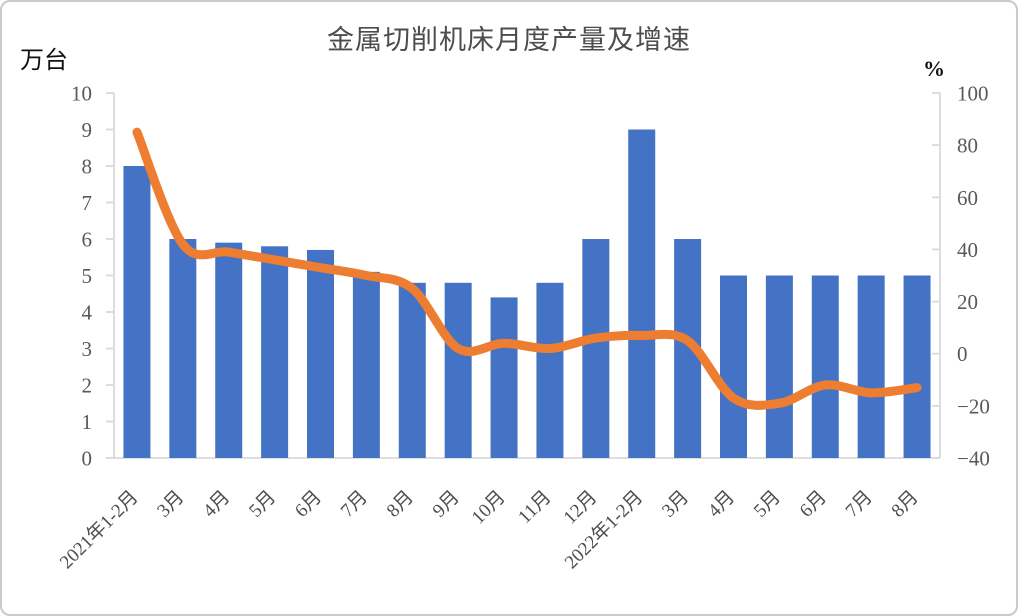 The height and width of the screenshot is (616, 1018). Describe the element at coordinates (509, 40) in the screenshot. I see `chart-title: 金属切削机床月度产量及增速` at that location.